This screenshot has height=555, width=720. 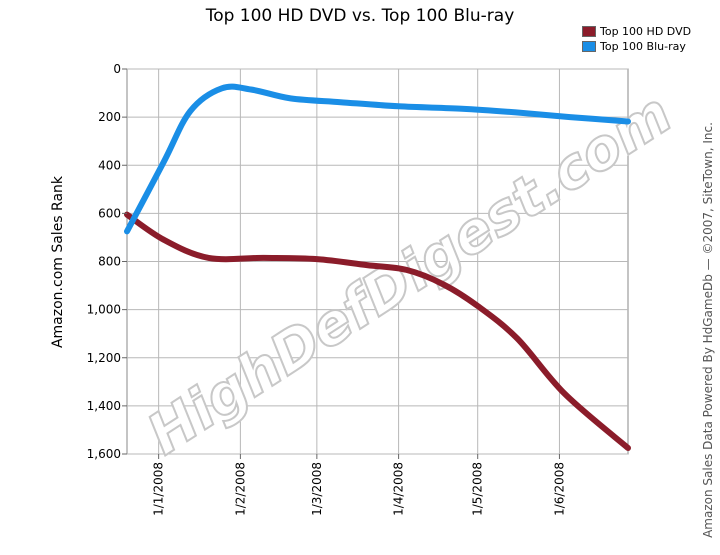 What do you see at coordinates (104, 310) in the screenshot?
I see `y-tick-label: 1,000` at bounding box center [104, 310].